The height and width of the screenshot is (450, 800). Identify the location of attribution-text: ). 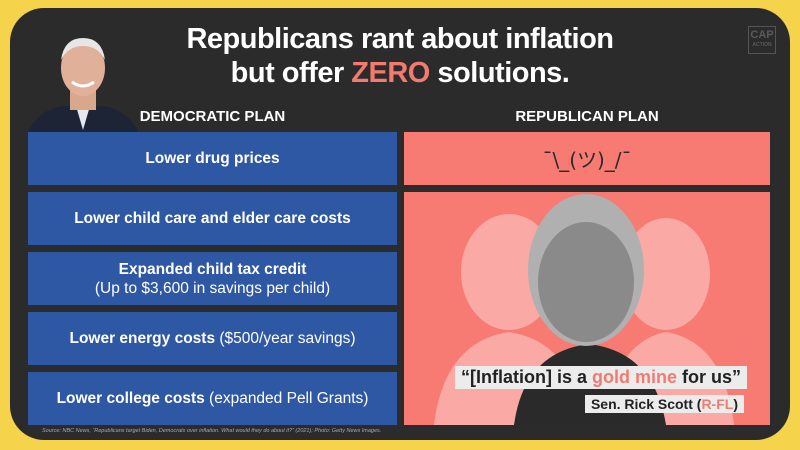
(735, 404).